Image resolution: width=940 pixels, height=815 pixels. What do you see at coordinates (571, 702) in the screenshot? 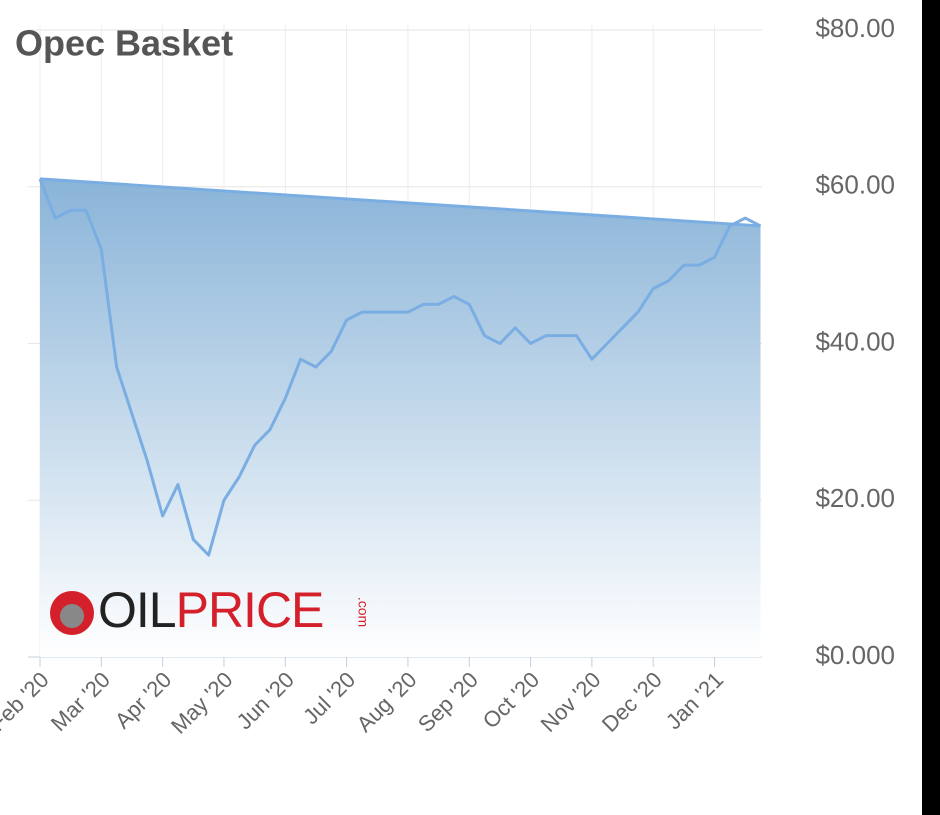
I see `x-tick-label: Nov '20` at bounding box center [571, 702].